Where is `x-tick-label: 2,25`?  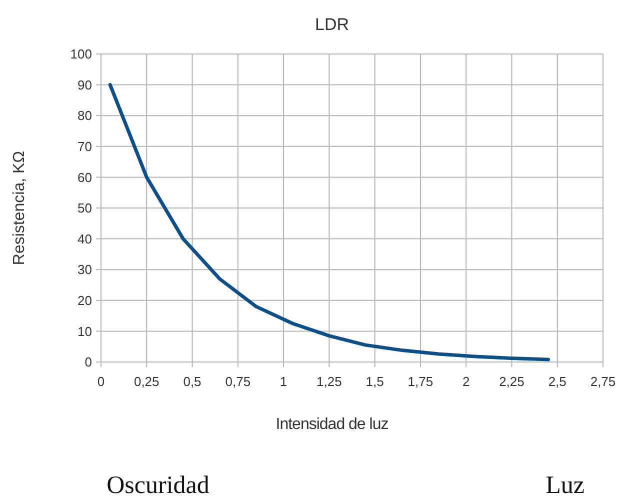
x-tick-label: 2,25 is located at coordinates (511, 381).